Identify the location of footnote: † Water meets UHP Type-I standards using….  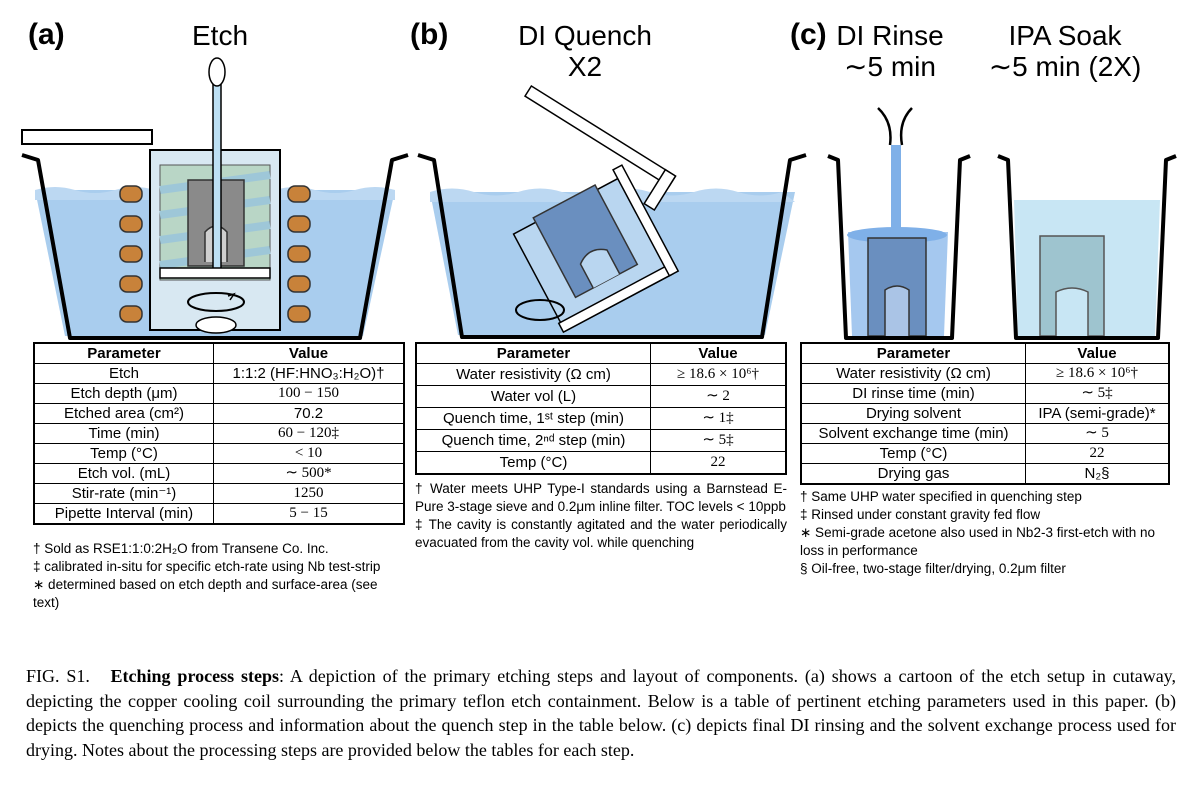
(601, 497).